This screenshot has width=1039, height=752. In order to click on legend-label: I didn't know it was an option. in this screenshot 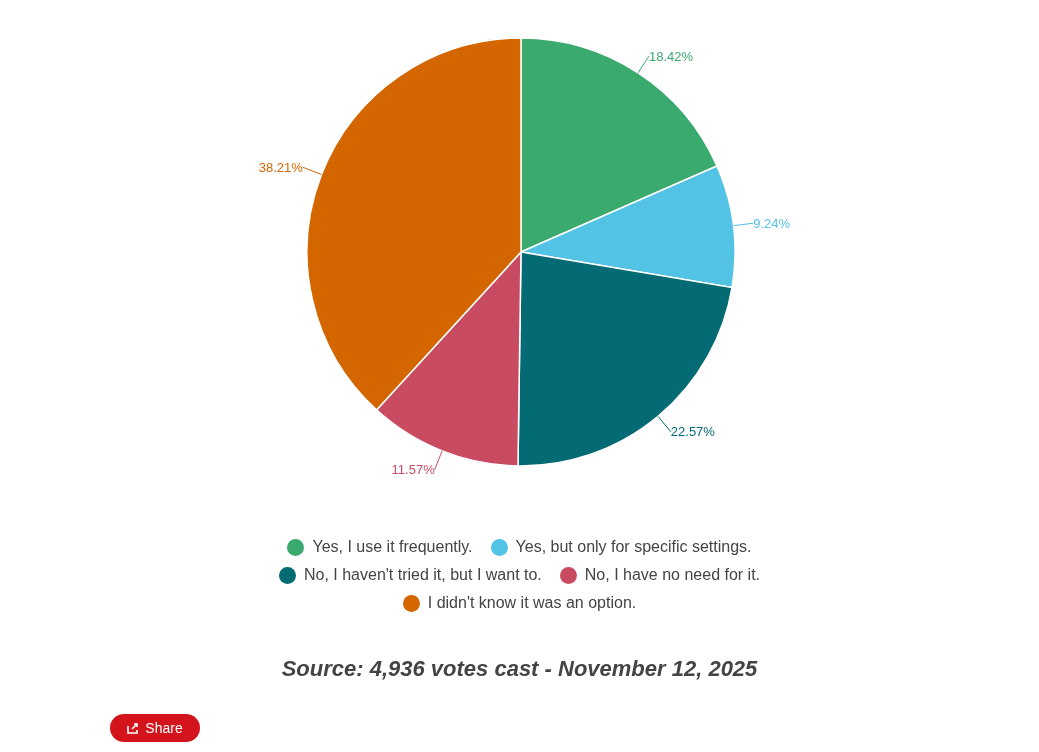, I will do `click(532, 603)`.